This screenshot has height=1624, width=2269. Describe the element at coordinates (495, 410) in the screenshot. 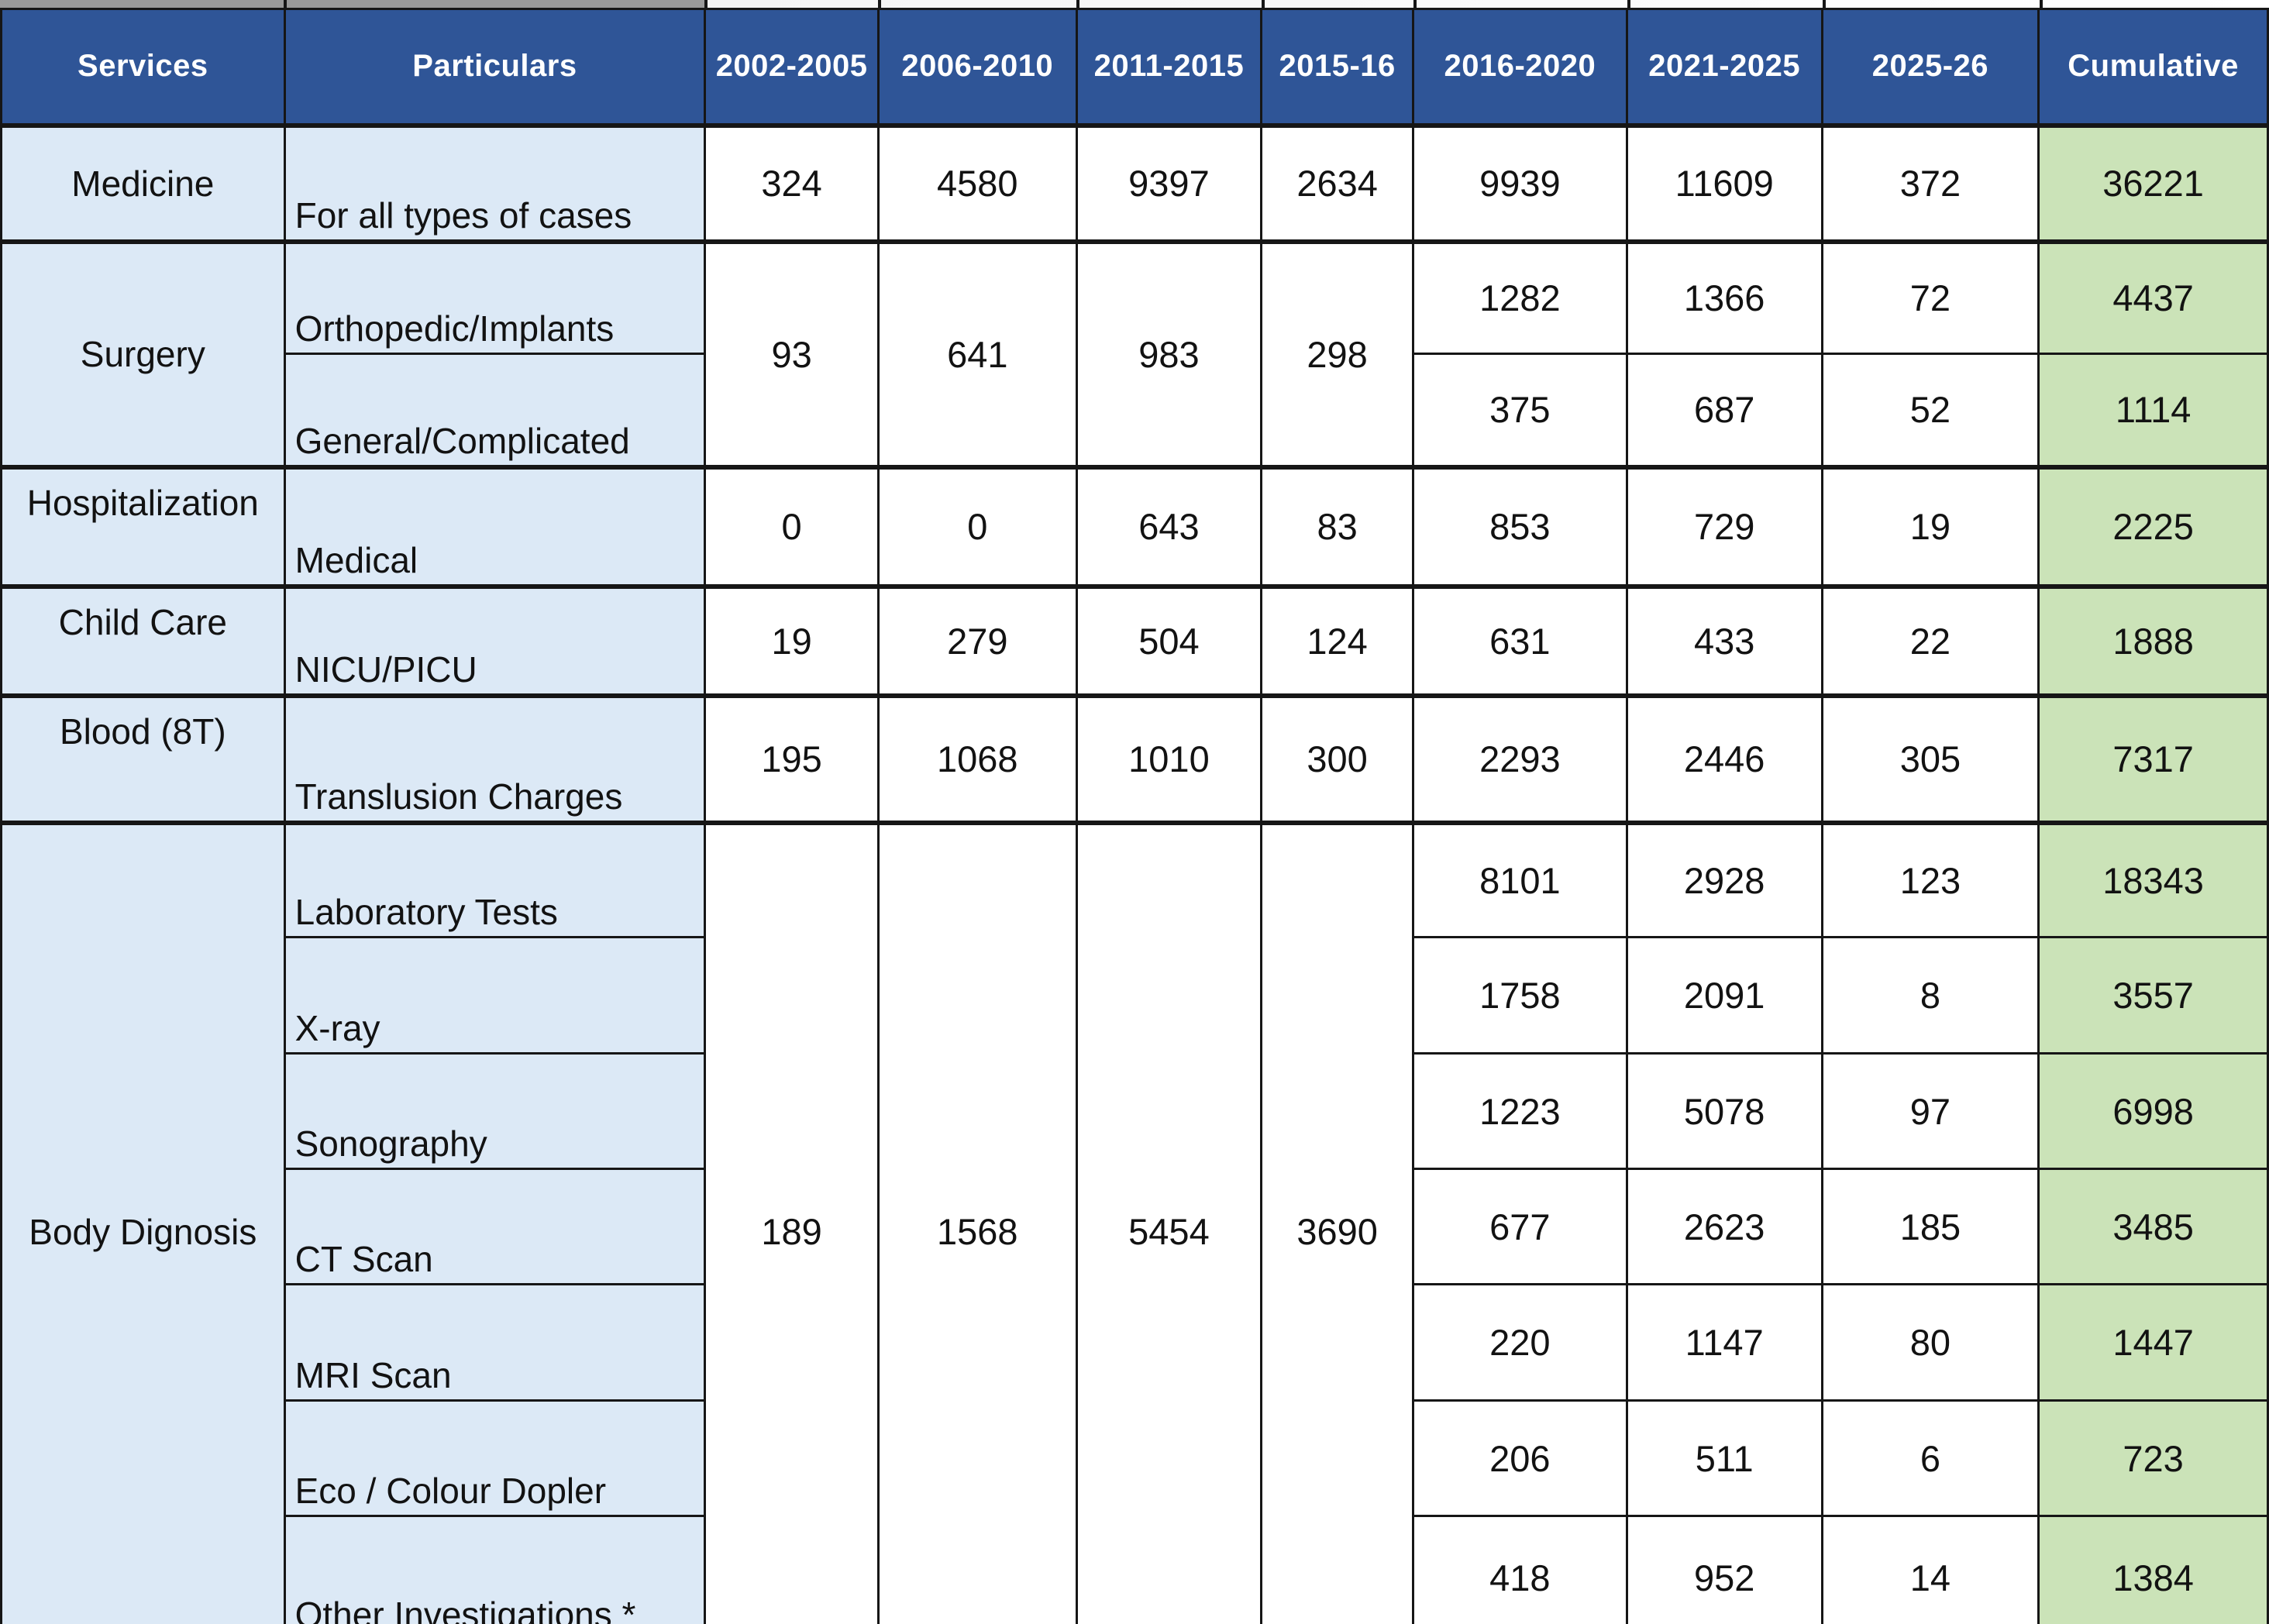

I see `particular-cell-general-complicated: General/Complicated` at that location.